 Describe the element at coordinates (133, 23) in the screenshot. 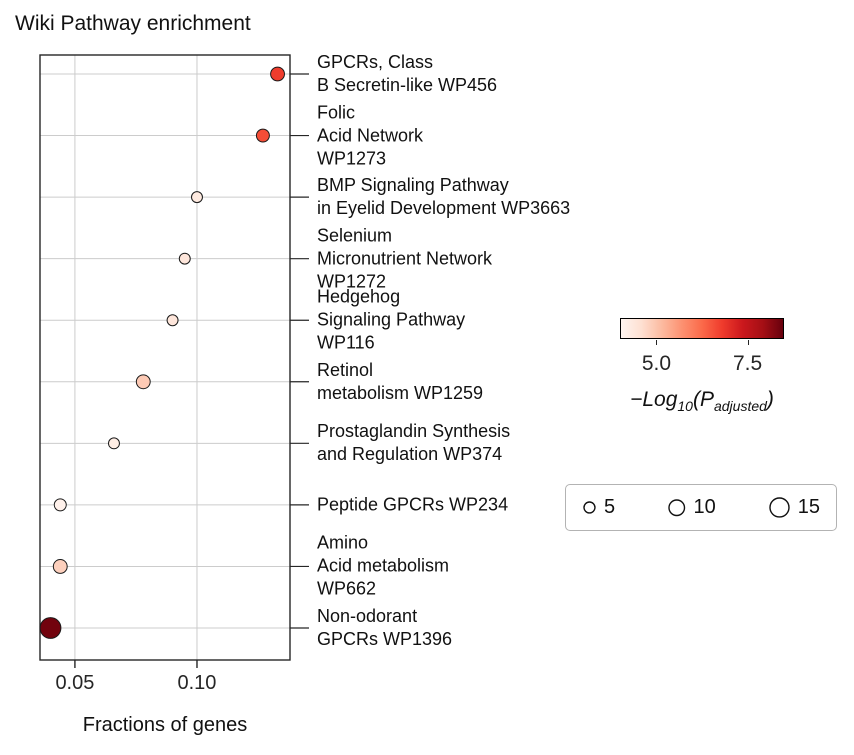

I see `chart-title: Wiki Pathway enrichment` at that location.